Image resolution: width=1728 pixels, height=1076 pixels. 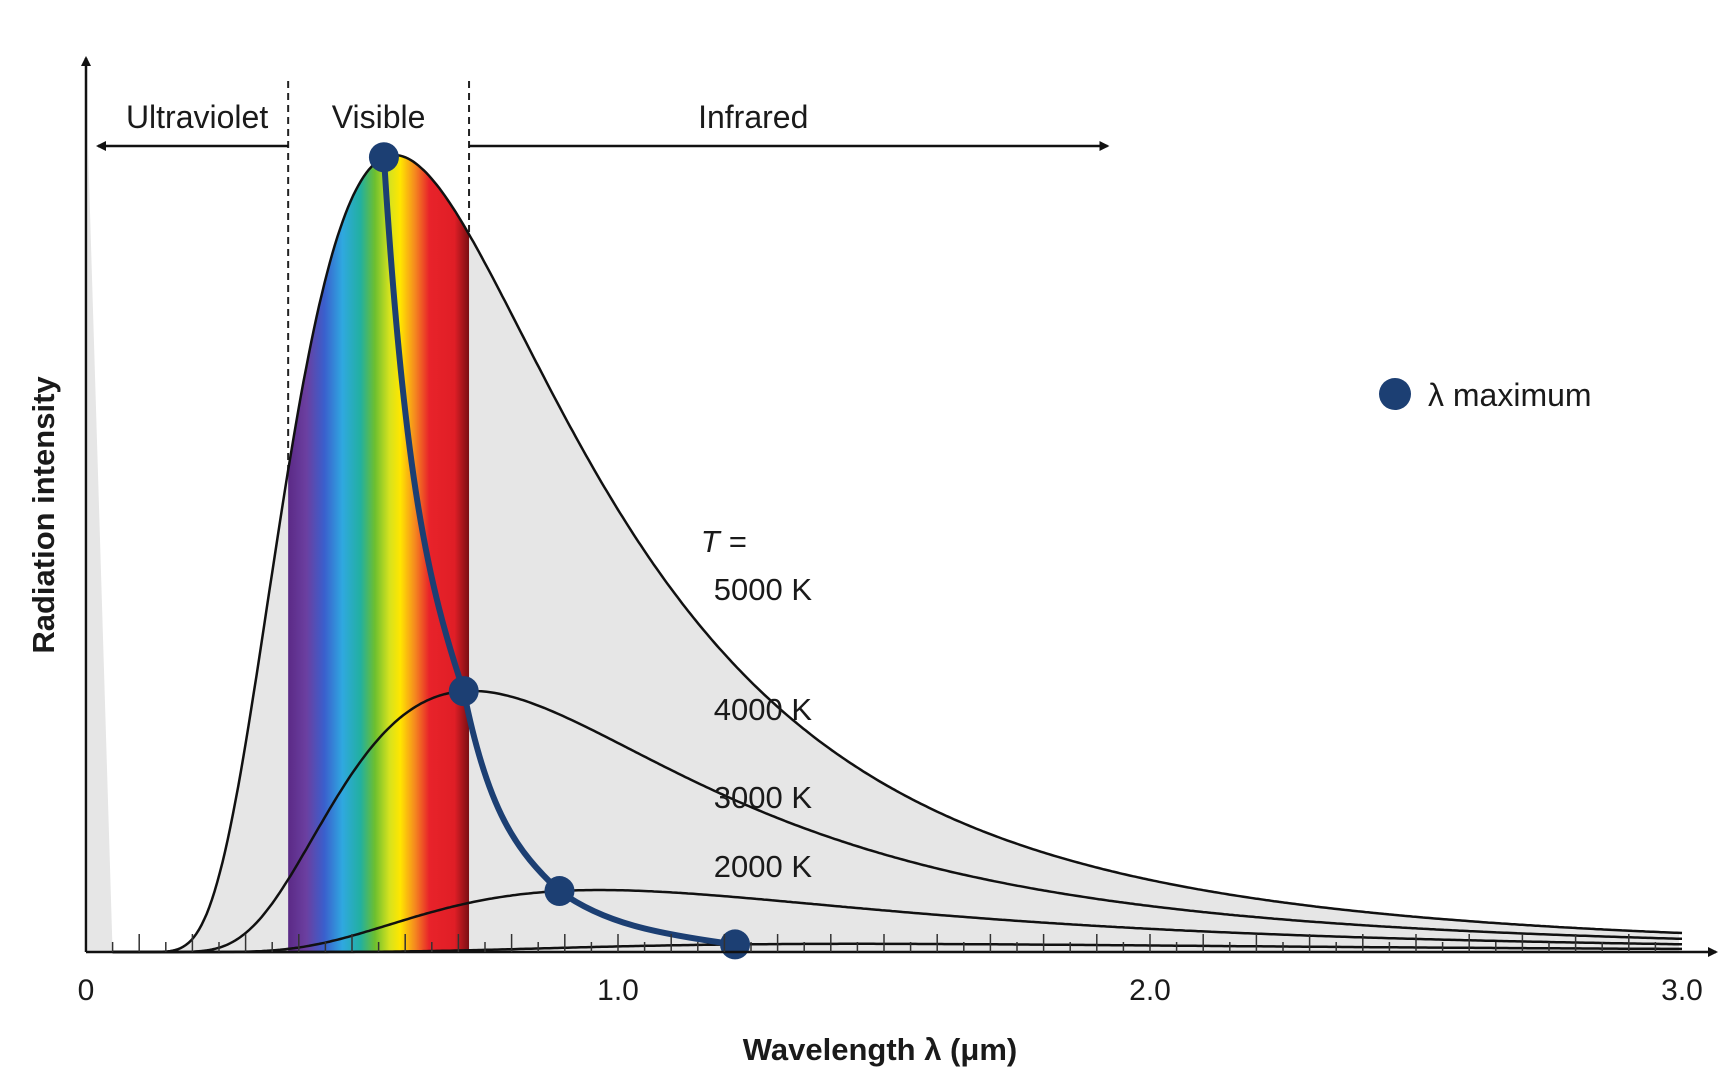 I want to click on temperature-prefix: T =, so click(x=724, y=541).